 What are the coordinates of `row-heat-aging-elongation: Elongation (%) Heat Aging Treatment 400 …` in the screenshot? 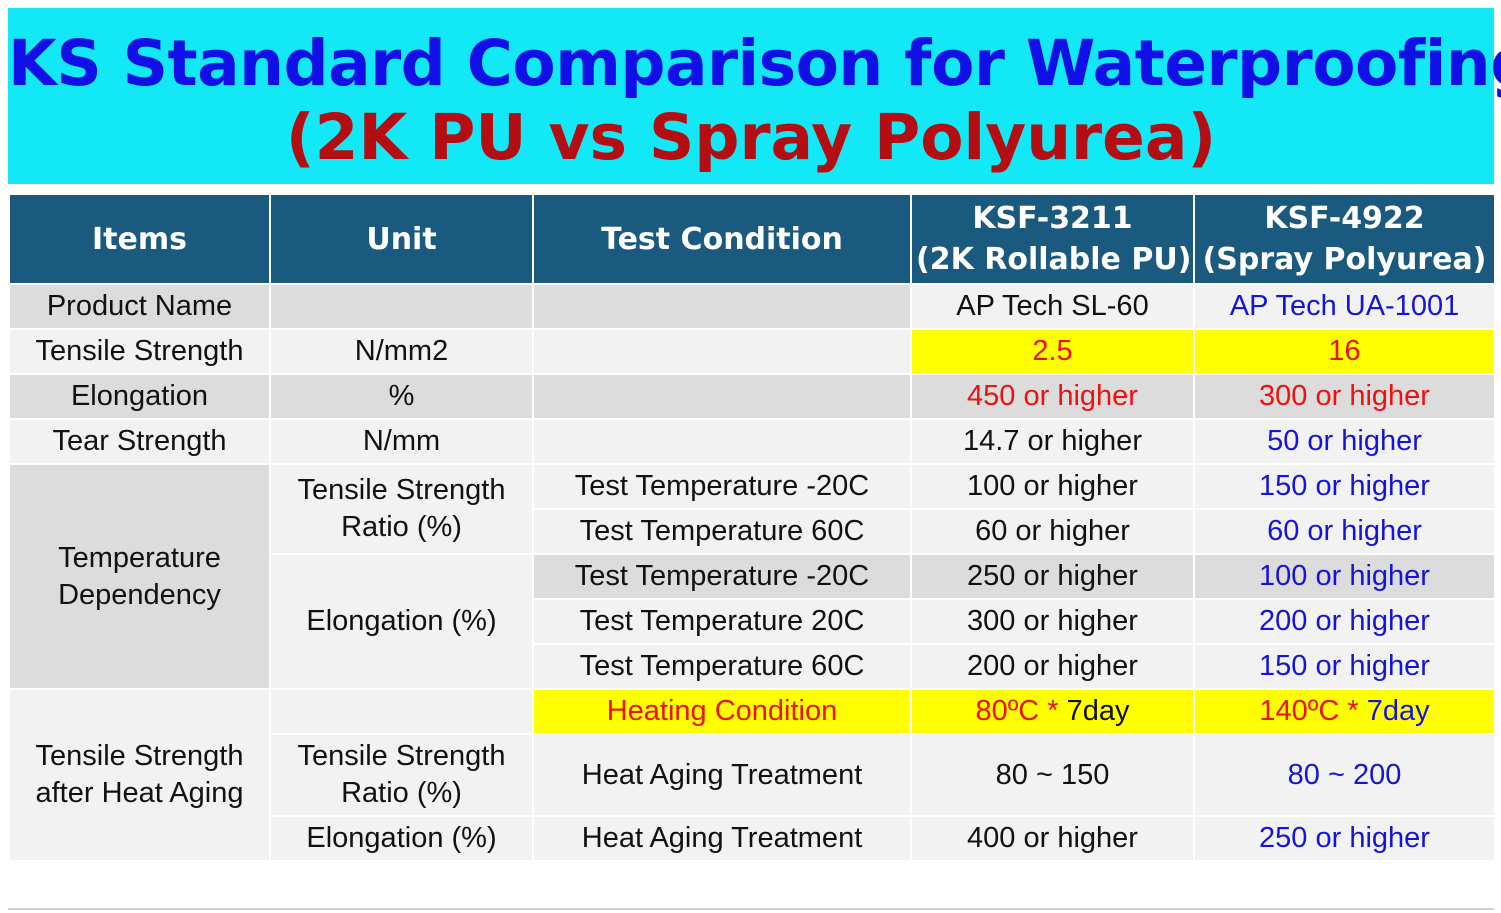 It's located at (752, 838).